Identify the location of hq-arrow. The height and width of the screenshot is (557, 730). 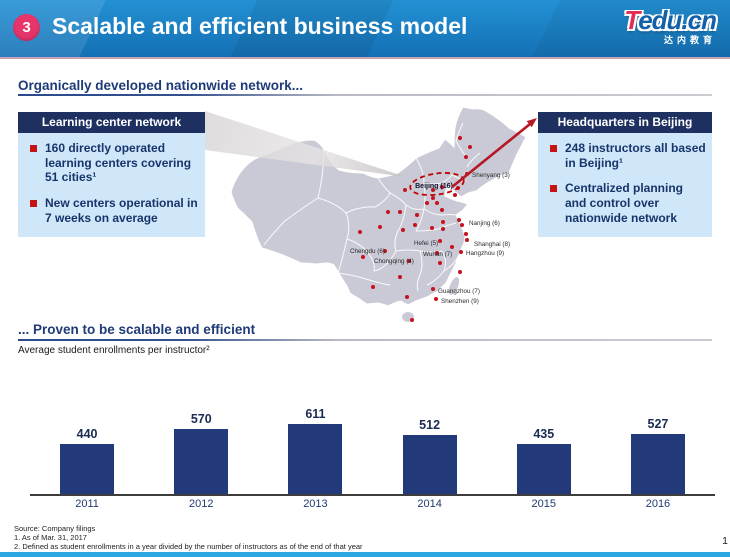
(494, 153).